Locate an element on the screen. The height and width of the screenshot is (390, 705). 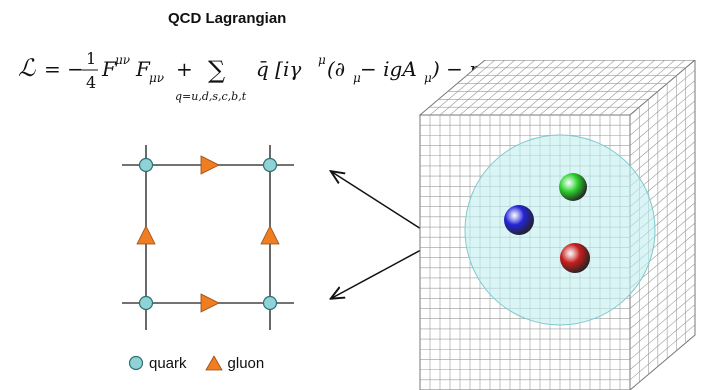
plus-sign: + is located at coordinates (184, 69).